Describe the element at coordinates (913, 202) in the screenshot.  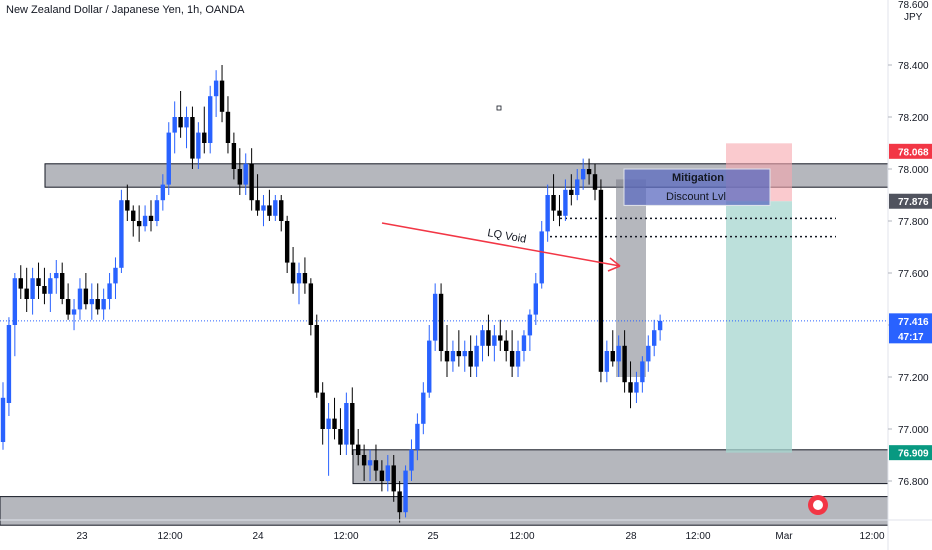
I see `entry-price-tag: 77.876` at that location.